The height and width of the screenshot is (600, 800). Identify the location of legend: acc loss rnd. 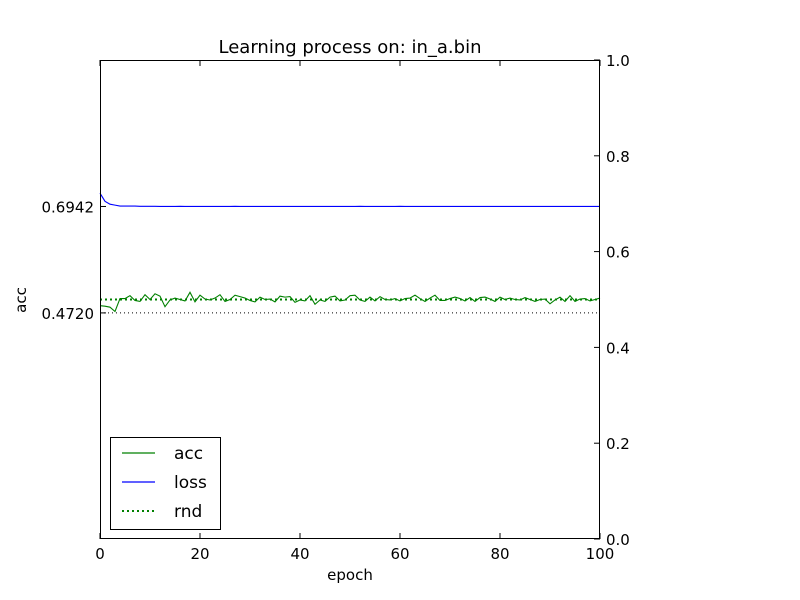
(165, 483).